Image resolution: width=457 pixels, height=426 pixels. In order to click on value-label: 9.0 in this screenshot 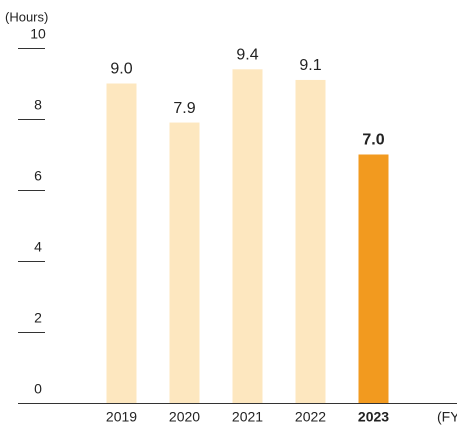, I will do `click(121, 69)`.